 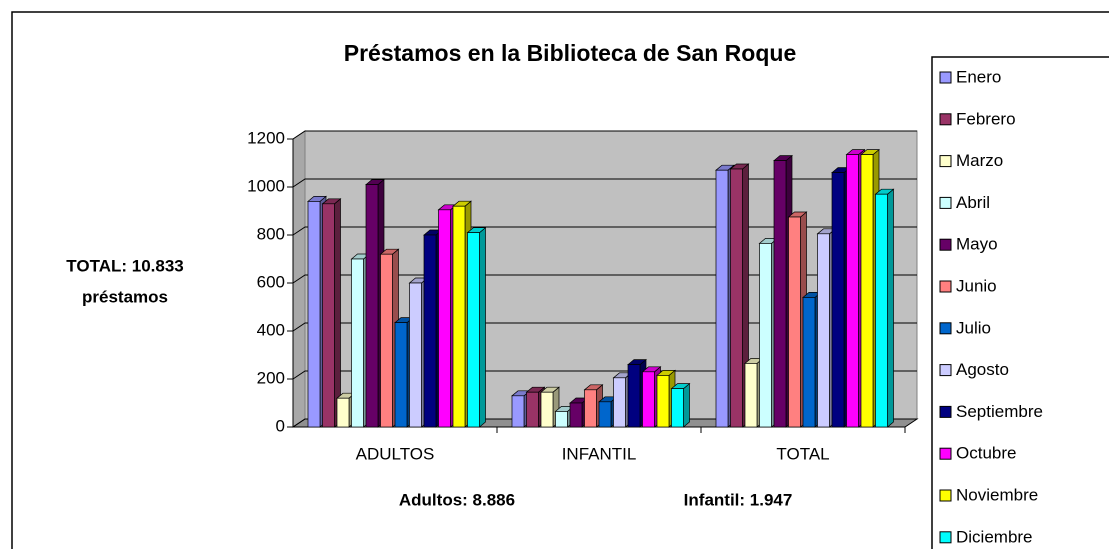 What do you see at coordinates (978, 76) in the screenshot?
I see `legend-label: Enero` at bounding box center [978, 76].